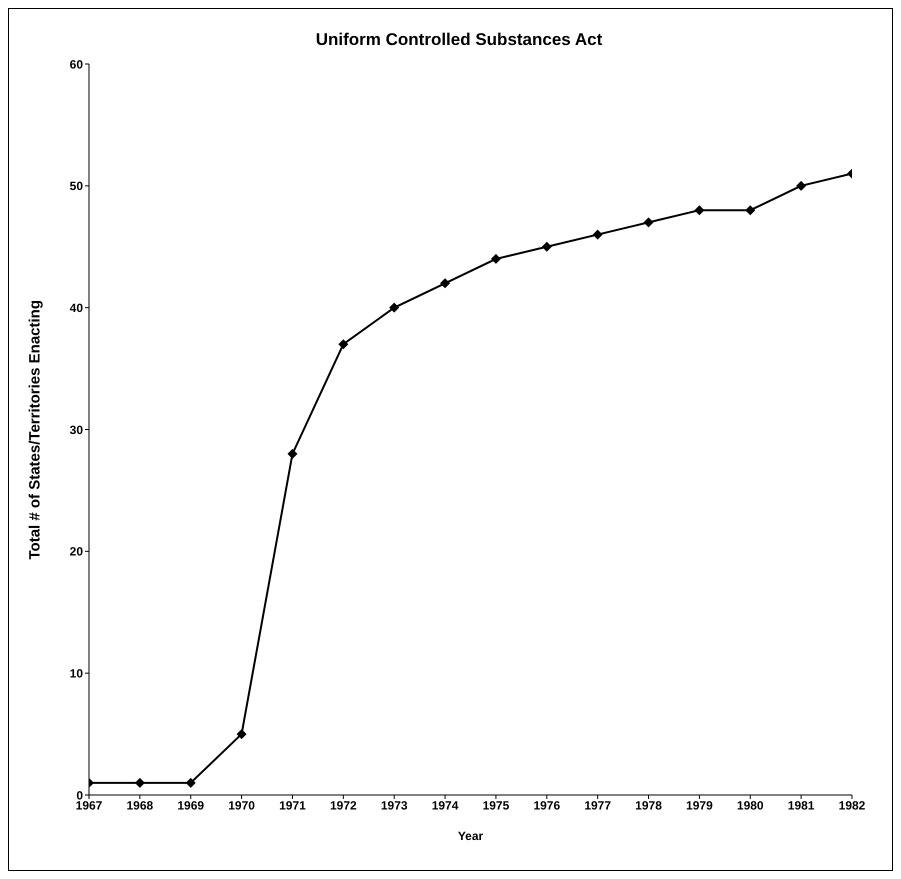 This screenshot has height=879, width=901. Describe the element at coordinates (648, 805) in the screenshot. I see `x-tick-label: 1978` at that location.